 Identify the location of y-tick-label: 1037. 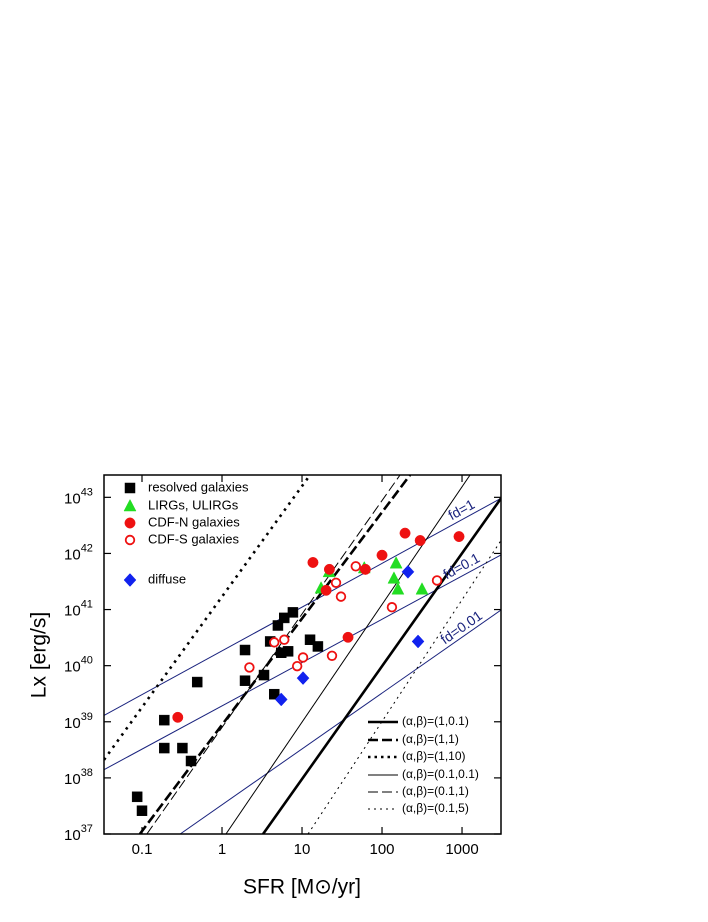
(78, 833).